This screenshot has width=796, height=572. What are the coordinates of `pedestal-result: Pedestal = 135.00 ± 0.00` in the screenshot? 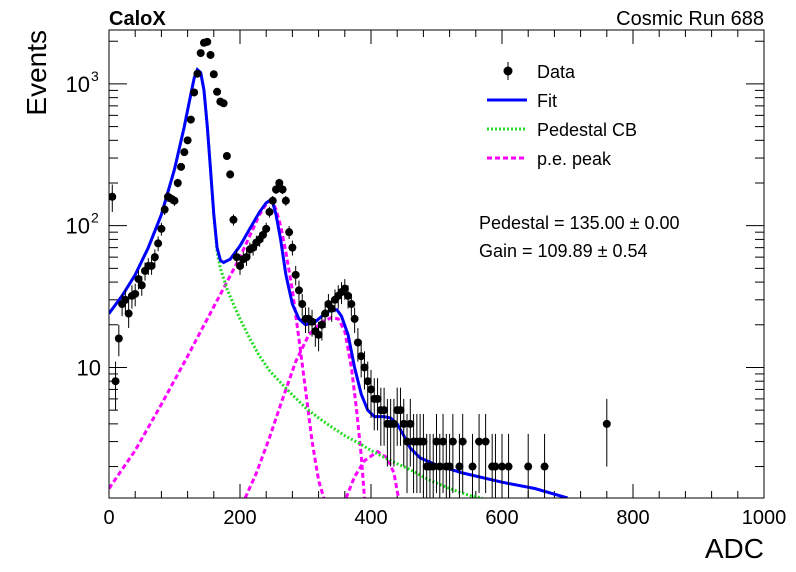 It's located at (579, 223).